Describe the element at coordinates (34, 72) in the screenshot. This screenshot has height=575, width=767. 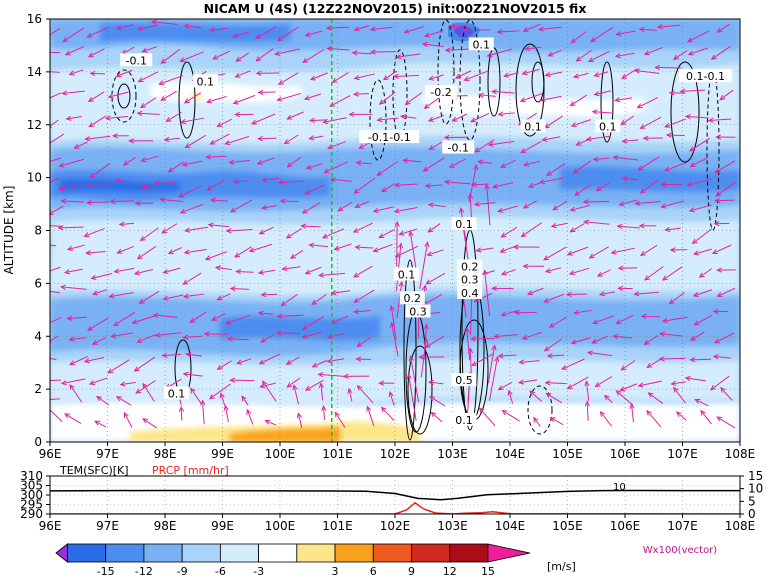
I see `y-tick-label: 14` at that location.